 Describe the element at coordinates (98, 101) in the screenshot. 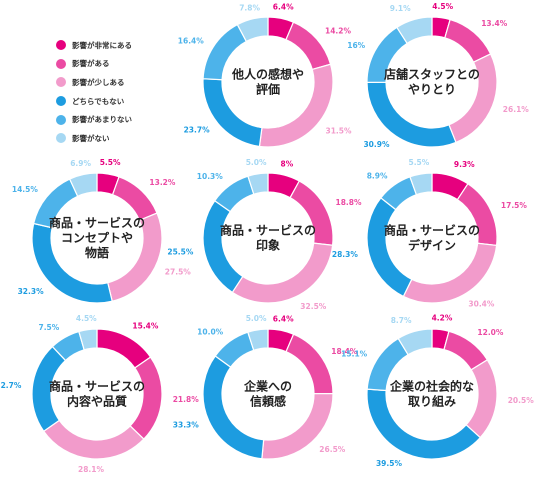

I see `legend-label: どちらでもない` at that location.